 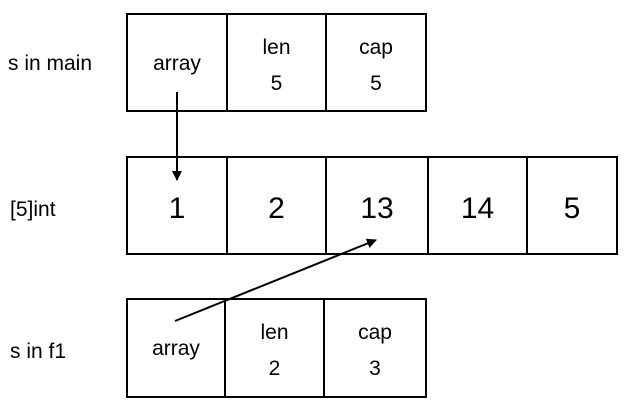 I want to click on f1-len-field: len 2, so click(x=274, y=348).